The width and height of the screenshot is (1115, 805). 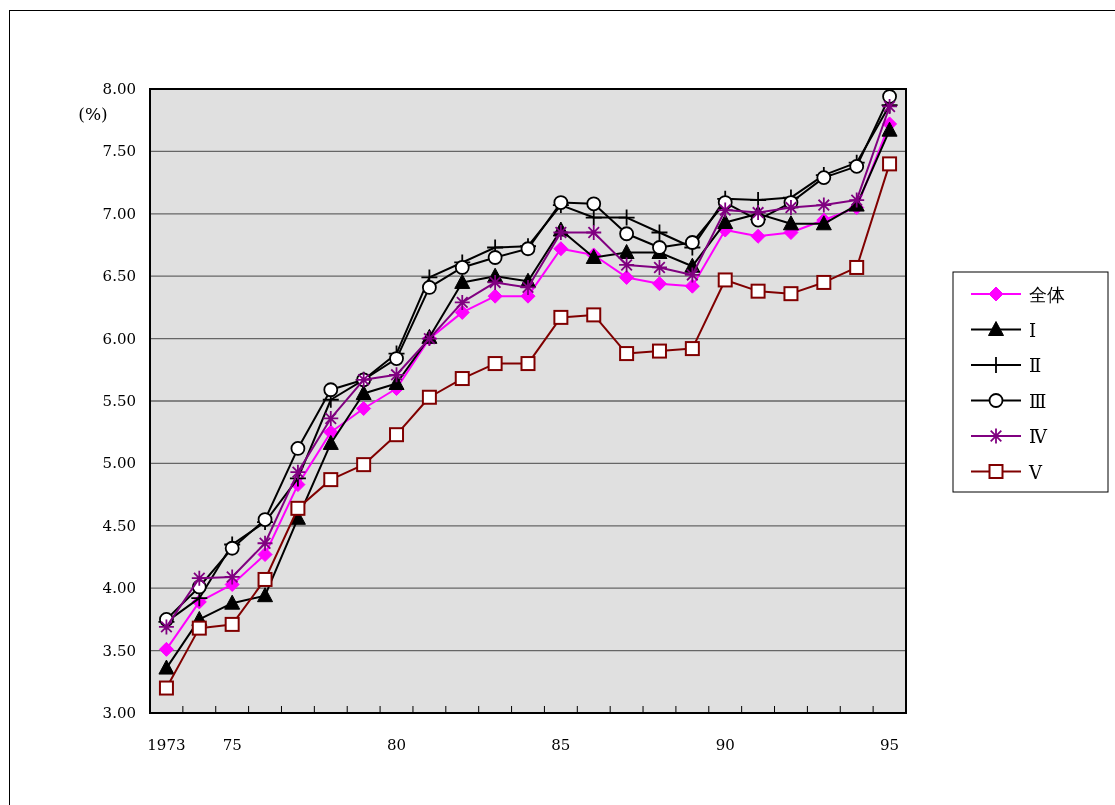 I want to click on y-tick-label: 4.00, so click(x=119, y=588).